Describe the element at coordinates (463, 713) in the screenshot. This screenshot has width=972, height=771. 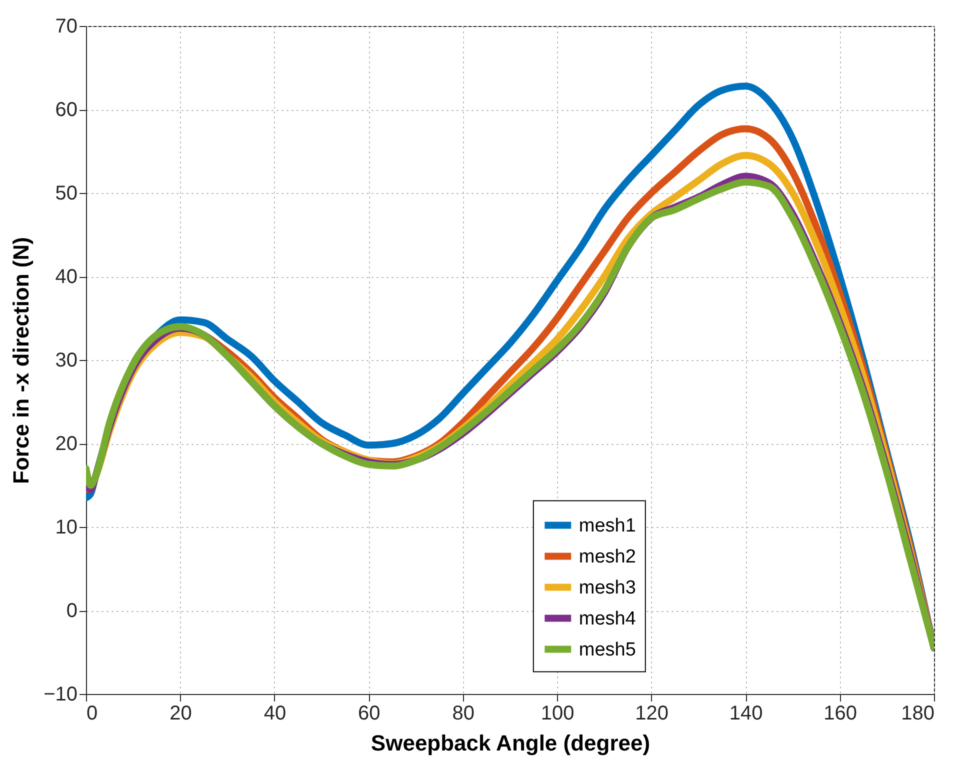
I see `x-tick-label: 80` at that location.